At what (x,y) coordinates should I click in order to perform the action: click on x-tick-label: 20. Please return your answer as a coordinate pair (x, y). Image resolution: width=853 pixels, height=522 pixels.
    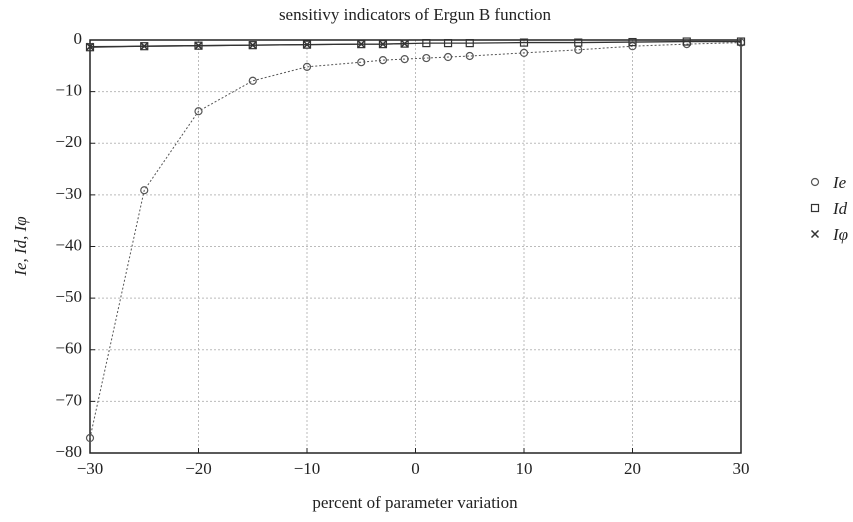
    Looking at the image, I should click on (632, 468).